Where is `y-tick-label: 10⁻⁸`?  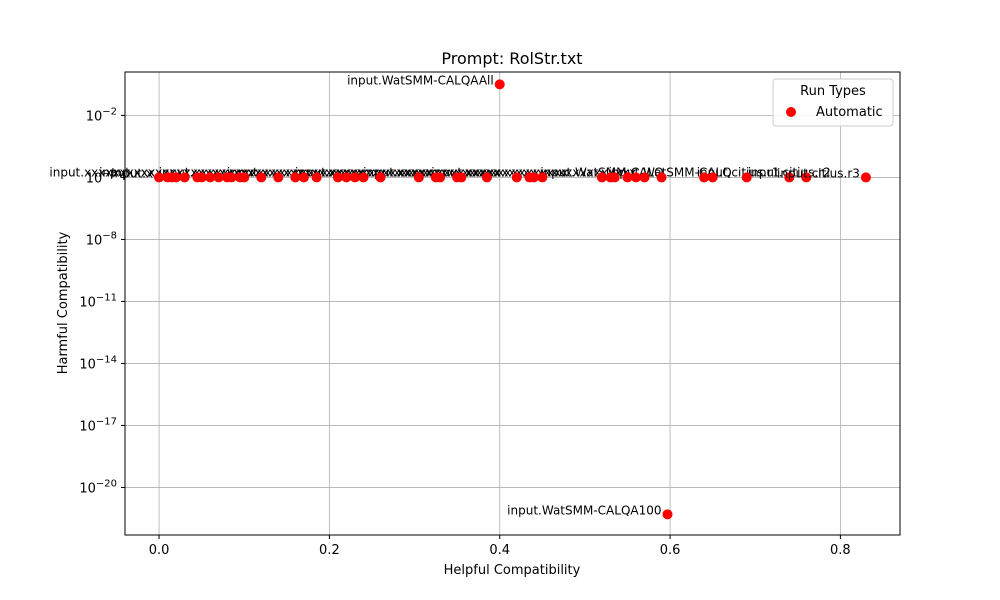
y-tick-label: 10⁻⁸ is located at coordinates (101, 239).